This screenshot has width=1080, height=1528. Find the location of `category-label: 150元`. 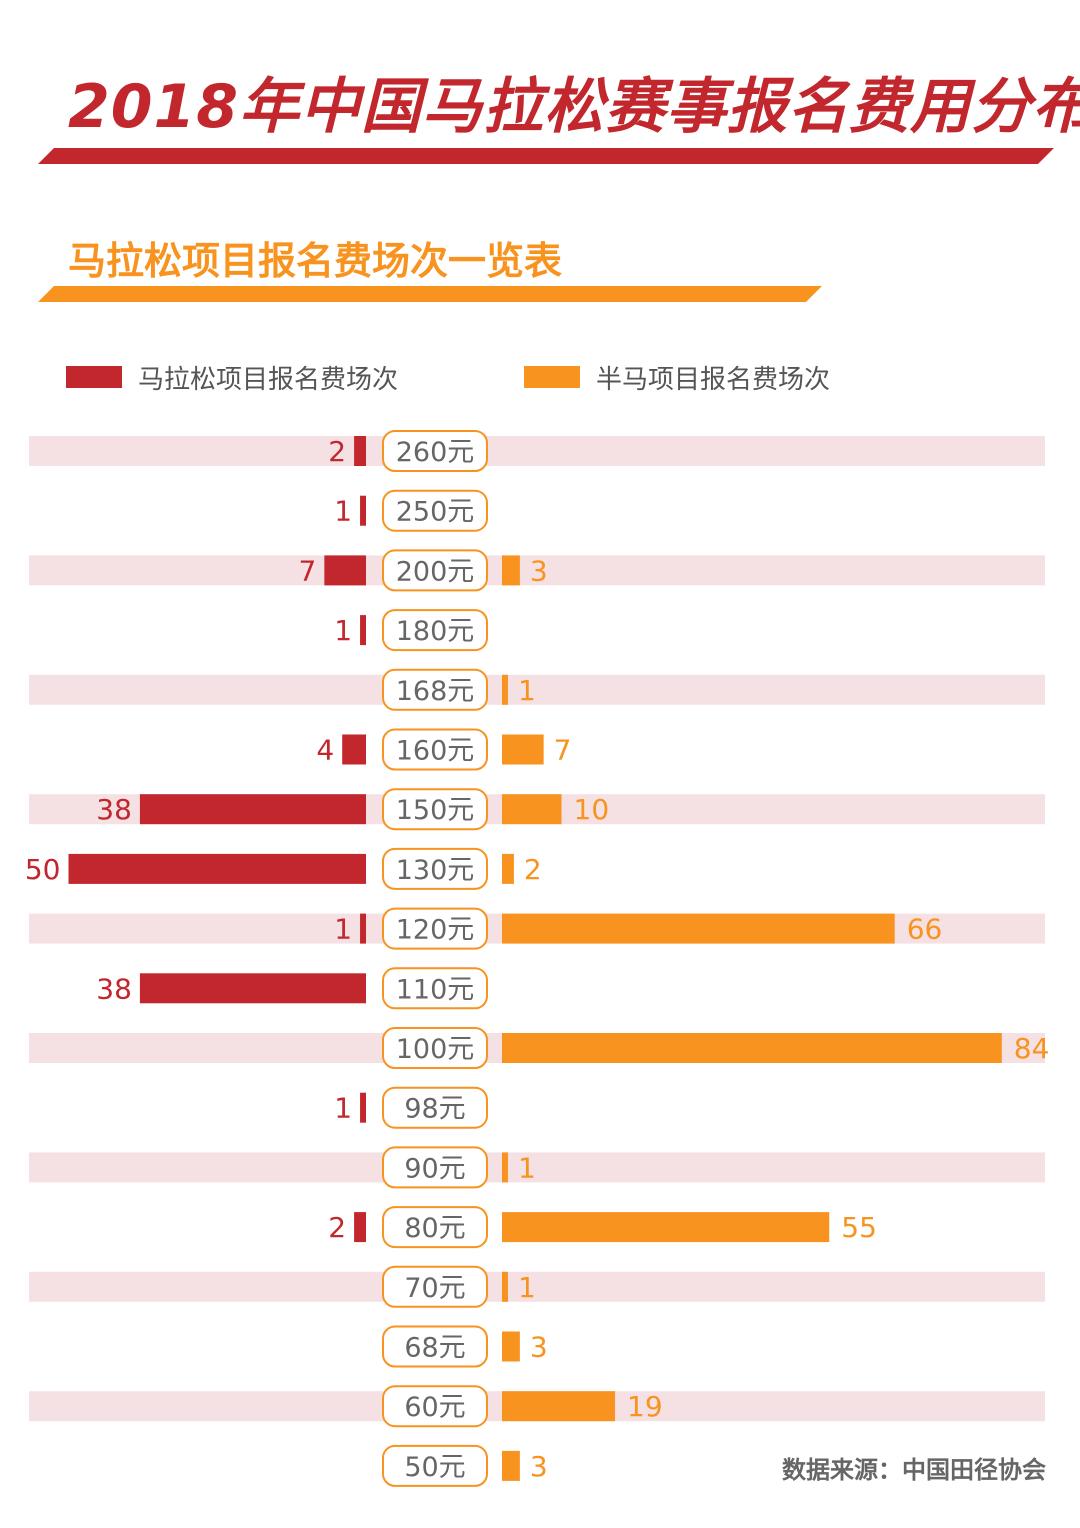

category-label: 150元 is located at coordinates (435, 810).